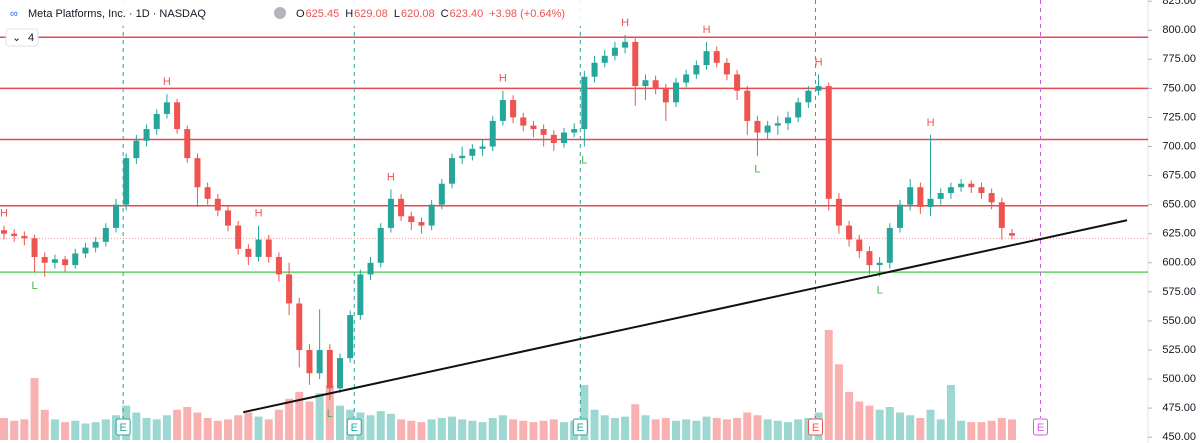 The width and height of the screenshot is (1200, 443). What do you see at coordinates (418, 14) in the screenshot?
I see `quote-value: 620.08` at bounding box center [418, 14].